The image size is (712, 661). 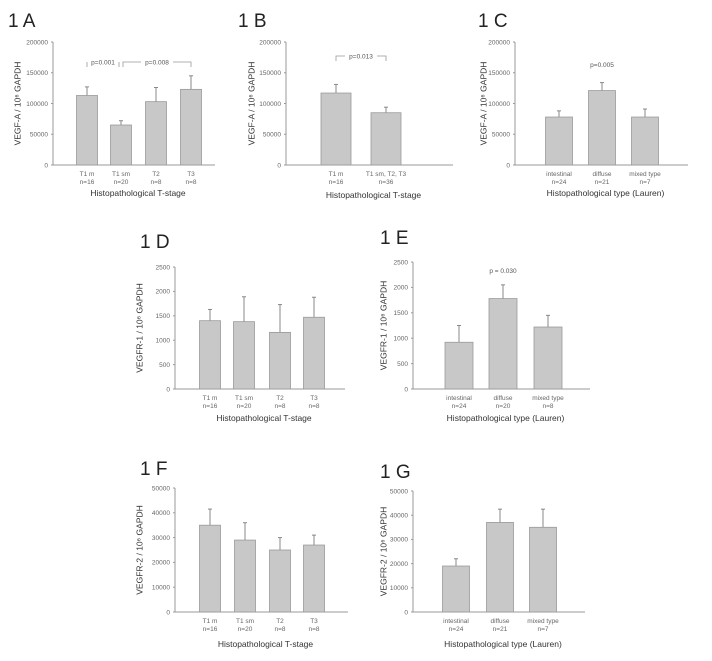 What do you see at coordinates (493, 21) in the screenshot?
I see `panel-label: 1 C` at bounding box center [493, 21].